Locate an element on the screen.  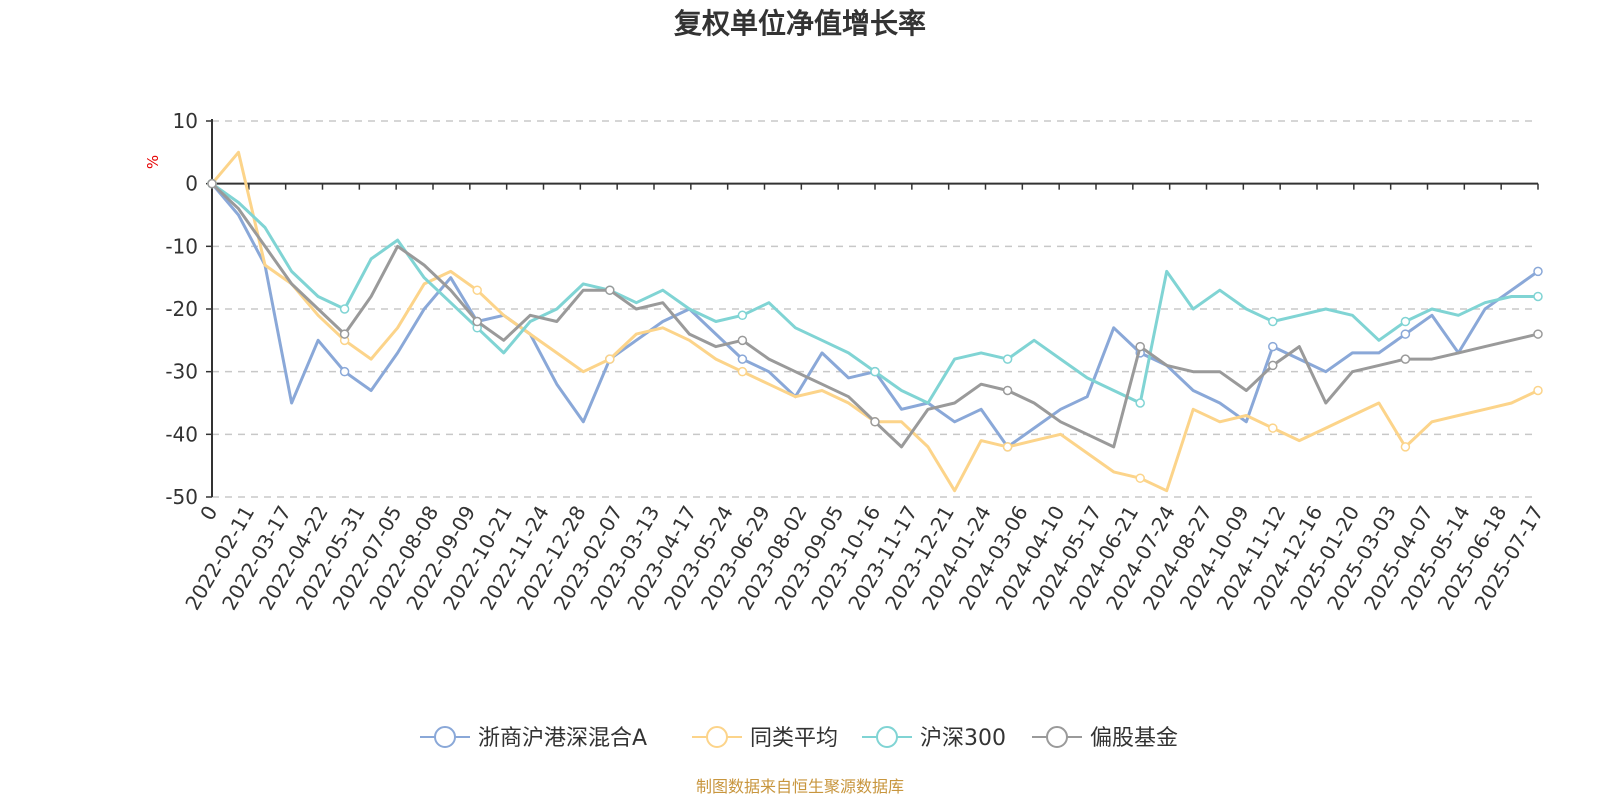
legend-label: 浙商沪港深混合A is located at coordinates (562, 738).